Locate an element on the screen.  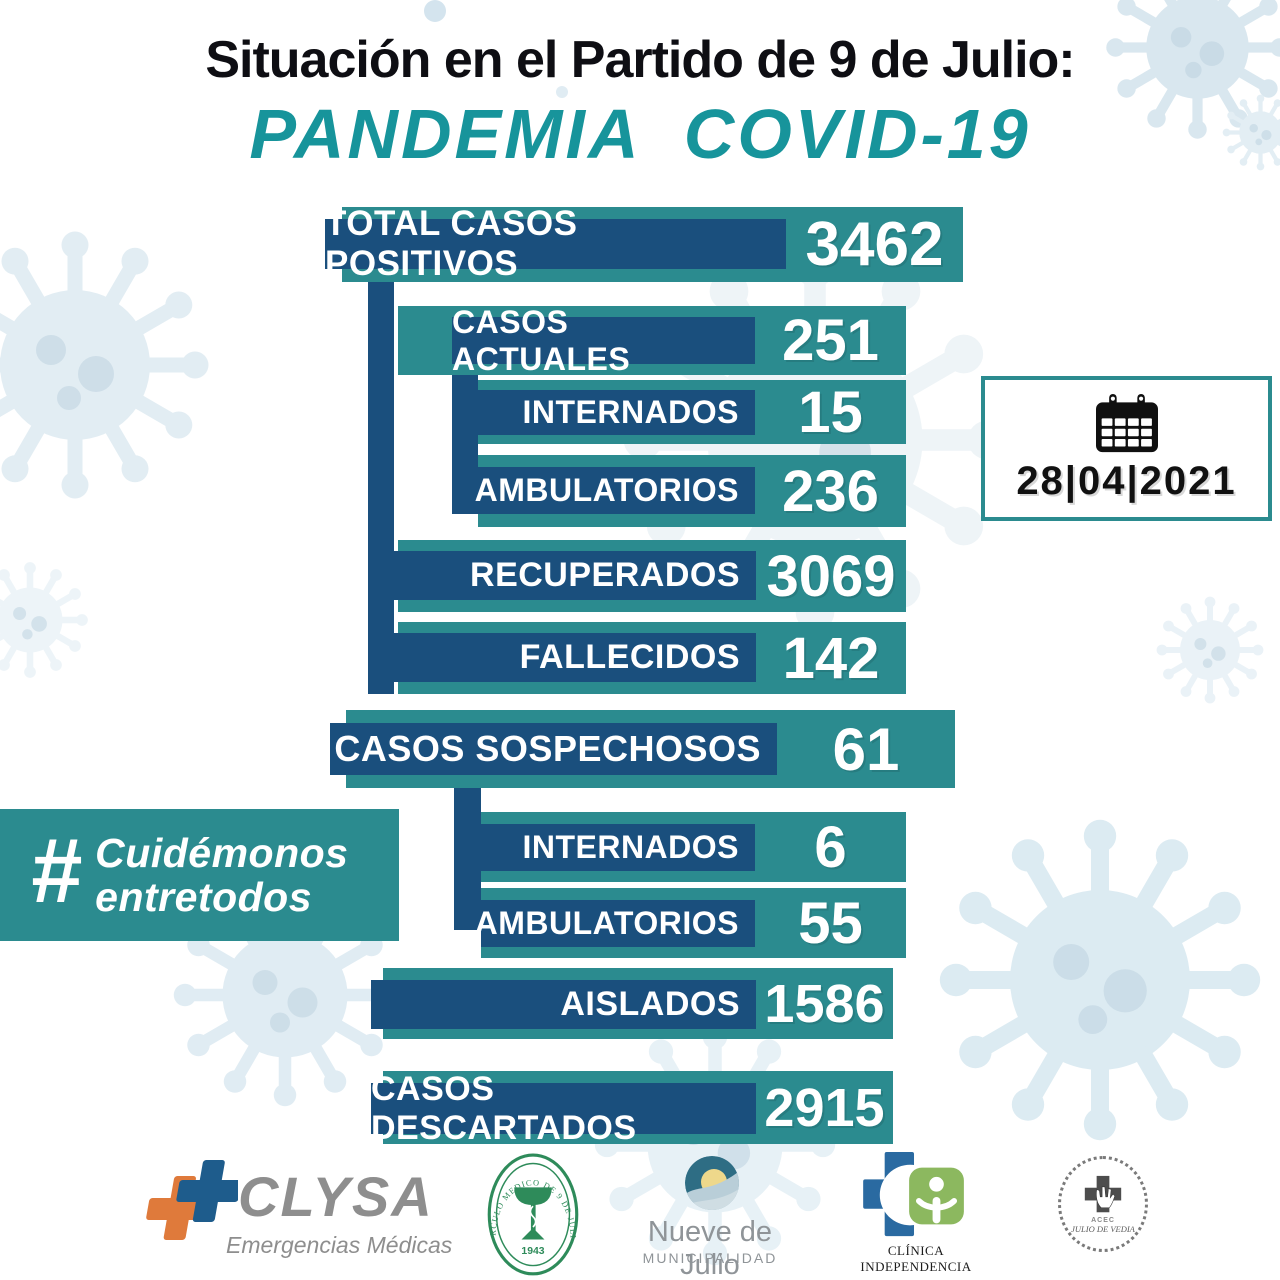
stat-value-descartados: 2915 is located at coordinates (824, 1107).